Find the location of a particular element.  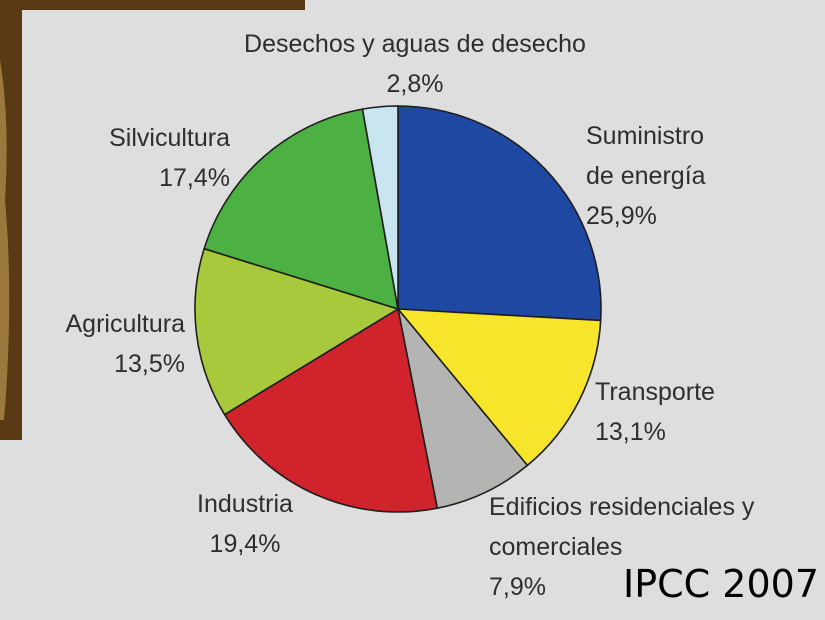

slice-label: Desechos y aguas de desecho 2,8% is located at coordinates (415, 64).